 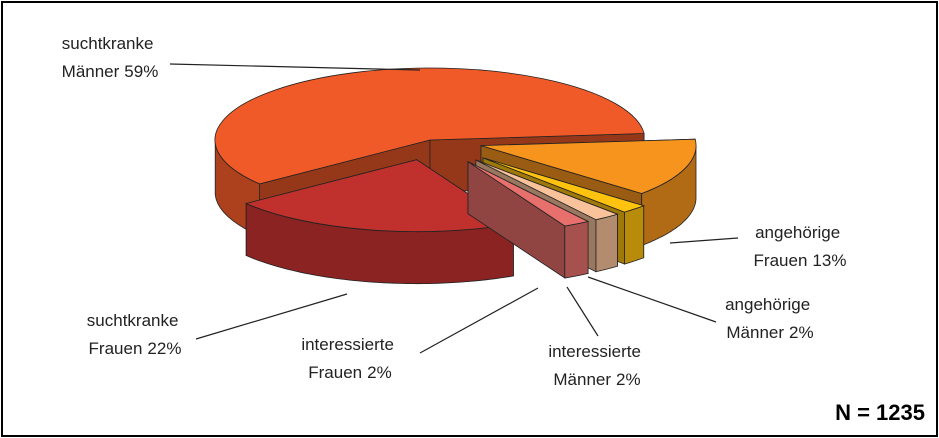 I want to click on value-label: 22%, so click(x=164, y=348).